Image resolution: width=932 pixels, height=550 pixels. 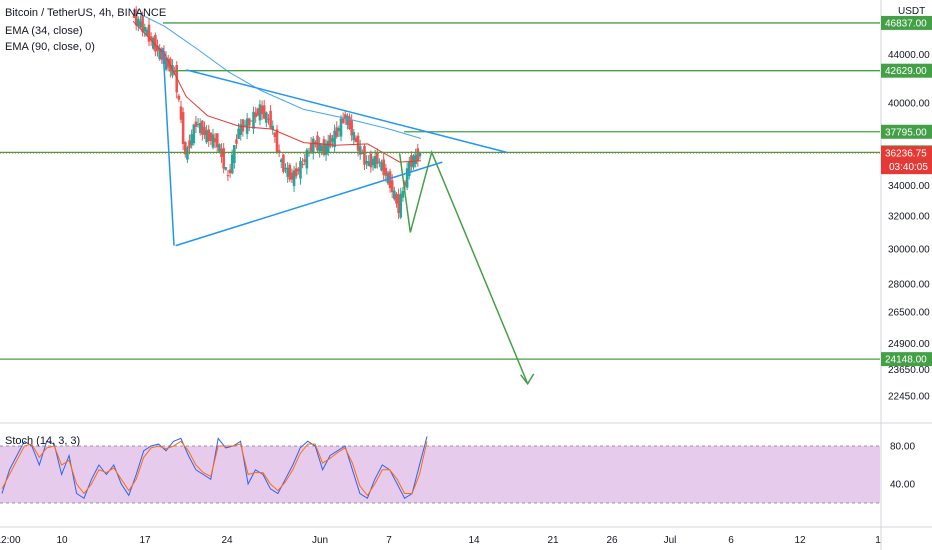 What do you see at coordinates (463, 267) in the screenshot?
I see `projection-path` at bounding box center [463, 267].